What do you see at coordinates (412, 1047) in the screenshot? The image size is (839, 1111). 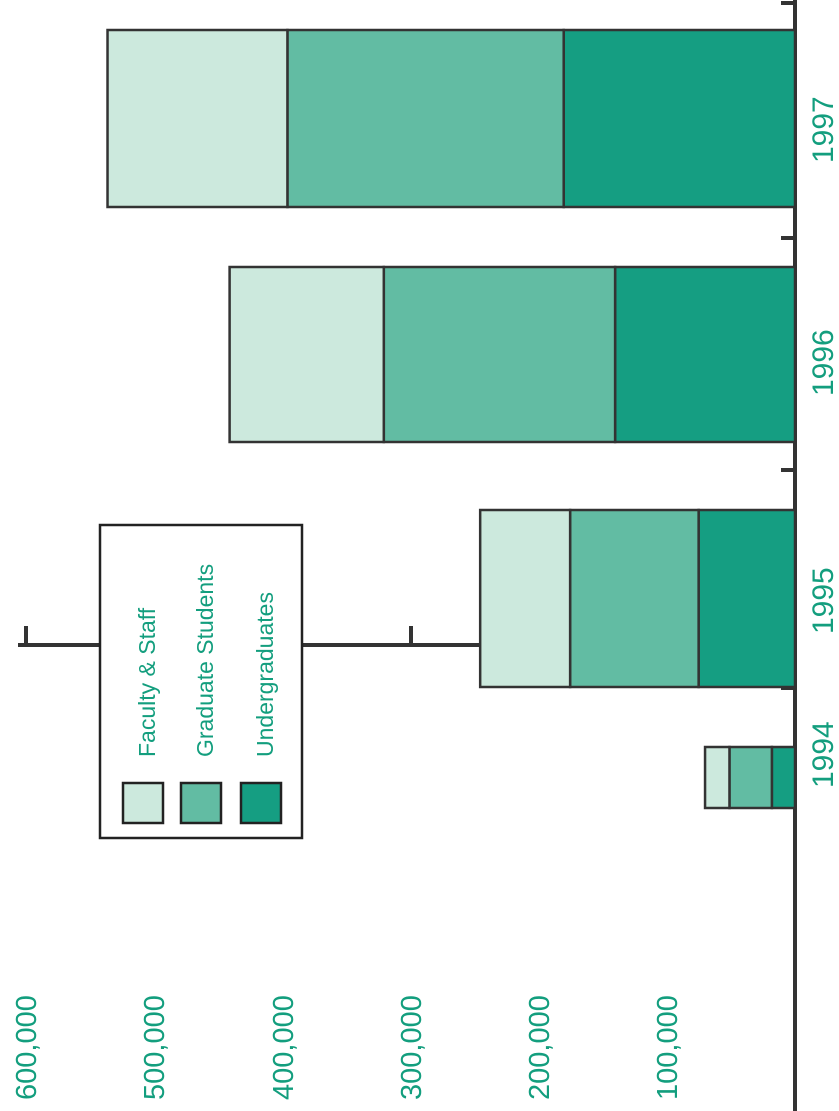 I see `value-tick-label: 300,000` at bounding box center [412, 1047].